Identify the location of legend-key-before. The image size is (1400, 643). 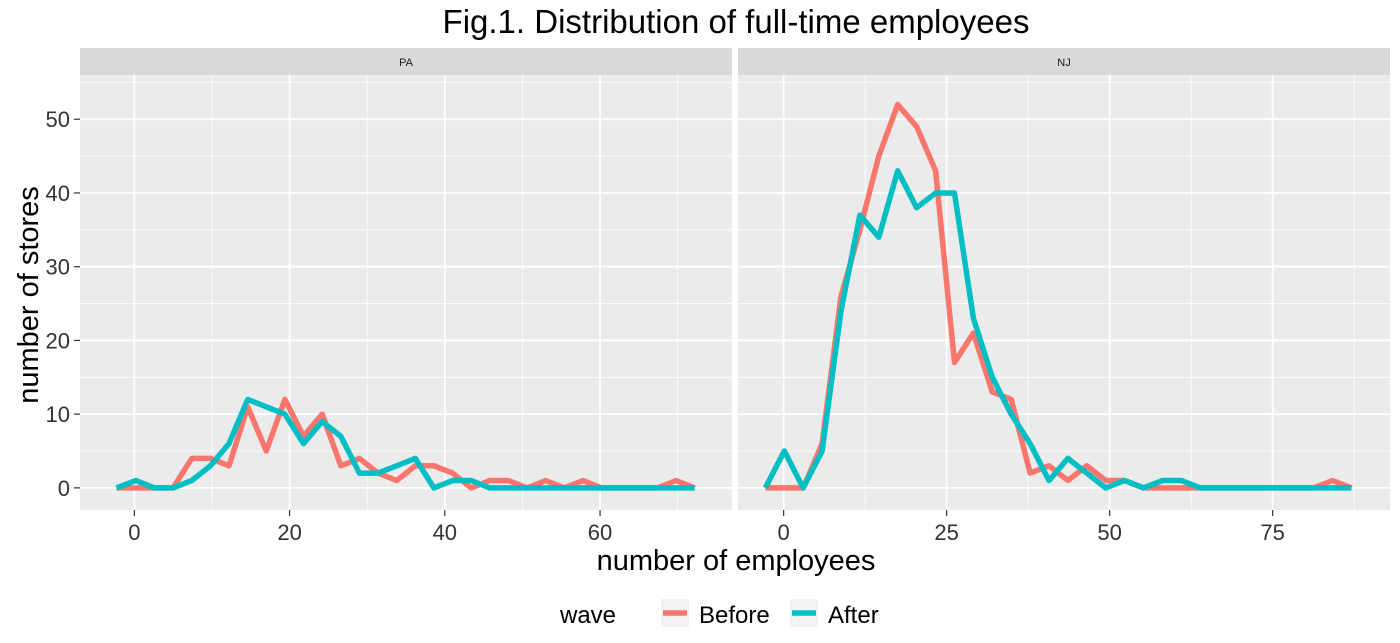
(675, 613).